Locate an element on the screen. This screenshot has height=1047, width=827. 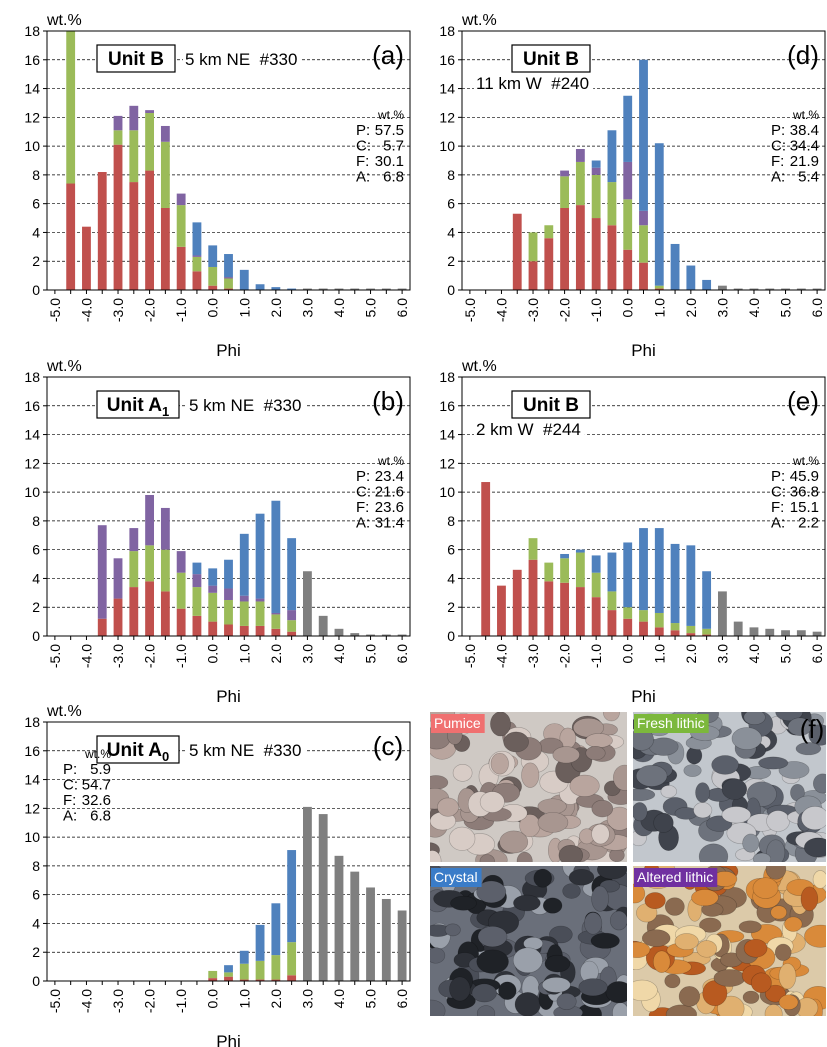
y-tick-label: 6 is located at coordinates (36, 204).